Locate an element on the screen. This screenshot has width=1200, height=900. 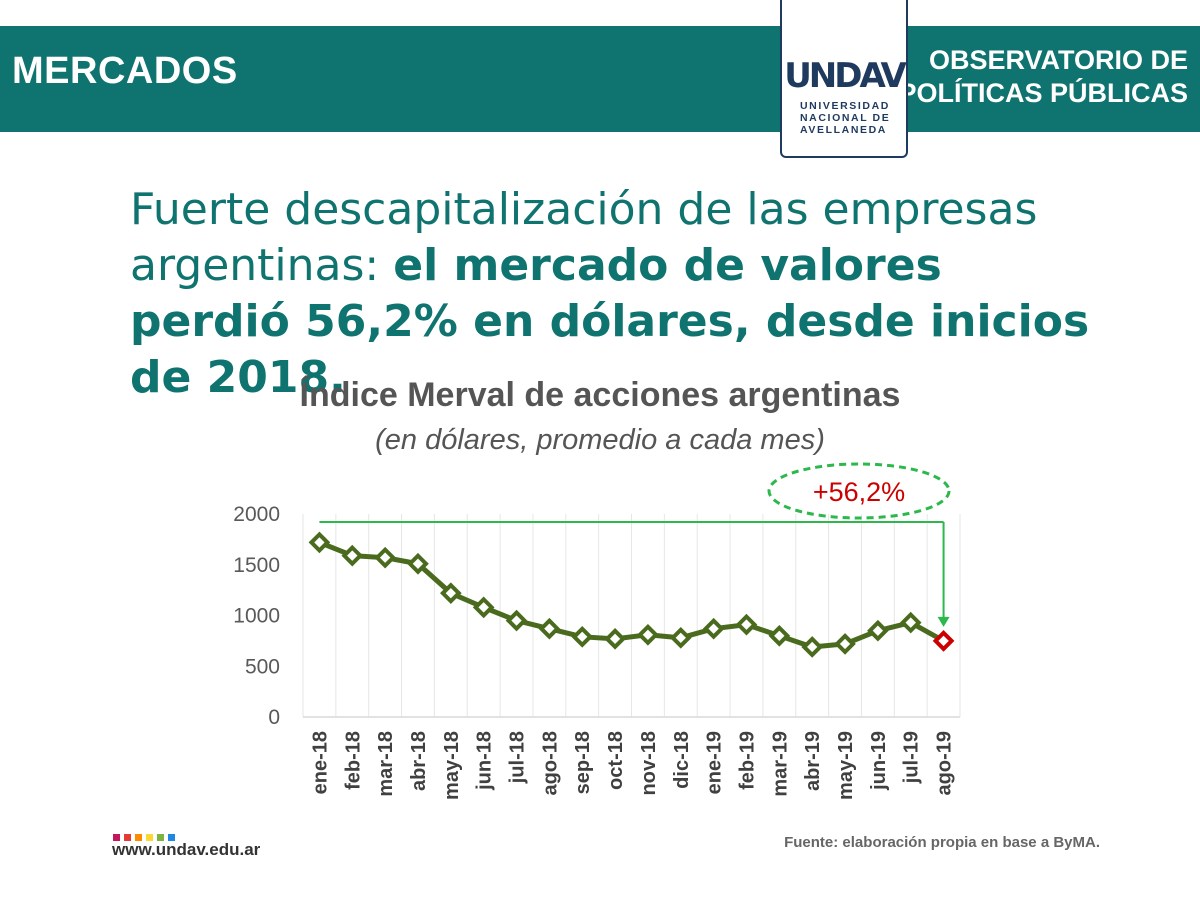
x-tick-label: ene-18 is located at coordinates (320, 762).